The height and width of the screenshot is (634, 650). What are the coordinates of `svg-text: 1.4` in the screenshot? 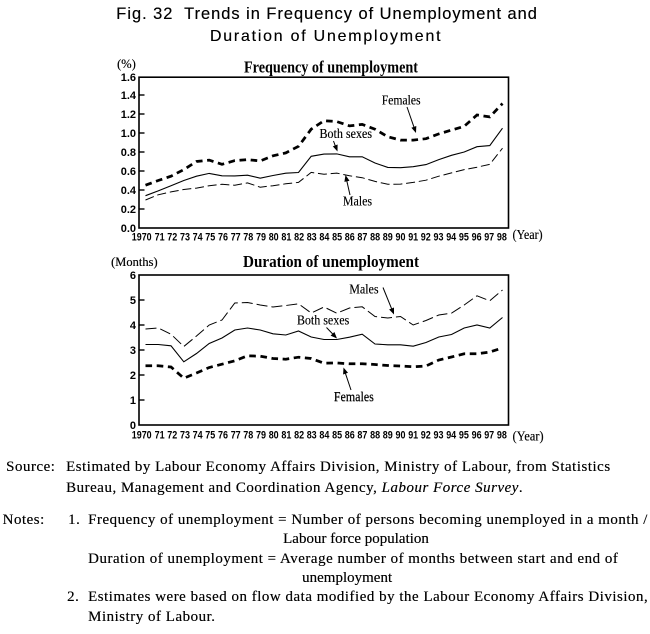 It's located at (129, 96).